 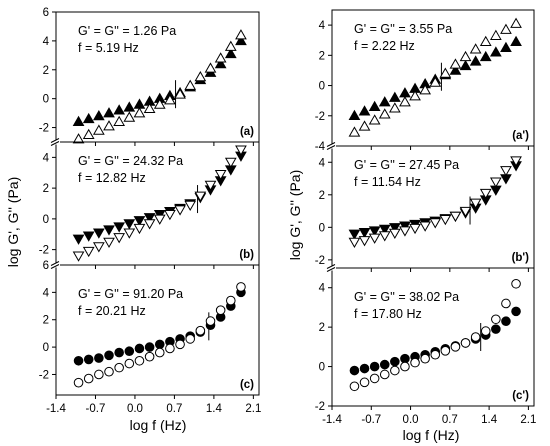 I want to click on x-tick-label: 2.1, so click(x=528, y=420).